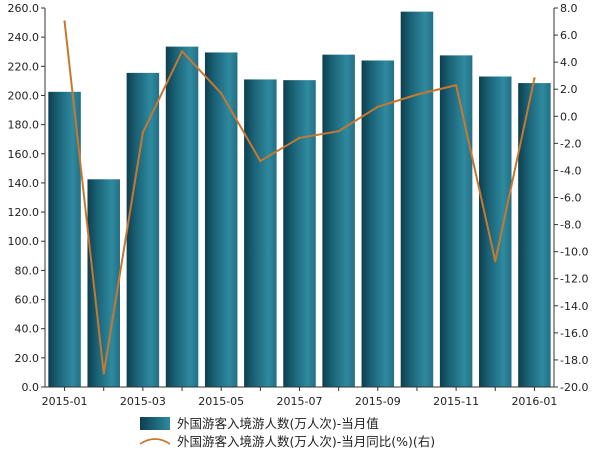 This screenshot has height=461, width=600. What do you see at coordinates (569, 8) in the screenshot?
I see `right-tick-label: 8.0` at bounding box center [569, 8].